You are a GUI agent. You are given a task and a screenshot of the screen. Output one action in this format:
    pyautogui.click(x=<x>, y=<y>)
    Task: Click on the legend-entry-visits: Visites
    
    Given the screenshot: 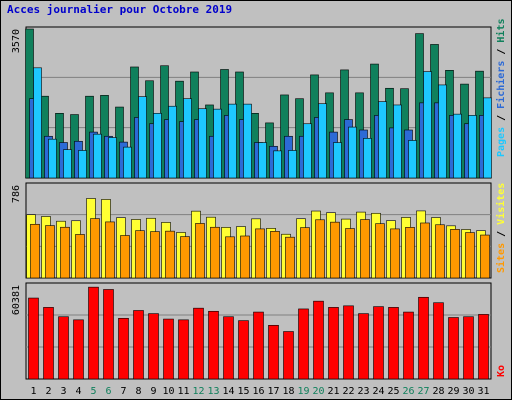 What is the action you would take?
    pyautogui.click(x=501, y=204)
    